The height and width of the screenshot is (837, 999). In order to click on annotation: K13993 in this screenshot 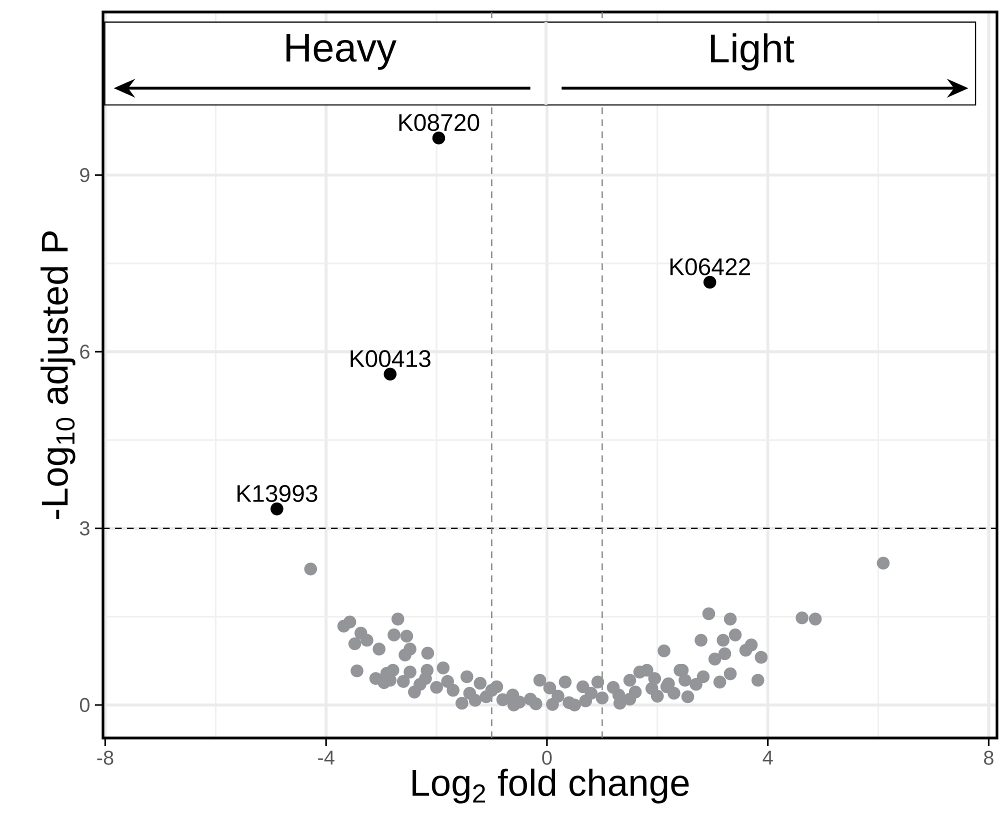, I will do `click(278, 493)`.